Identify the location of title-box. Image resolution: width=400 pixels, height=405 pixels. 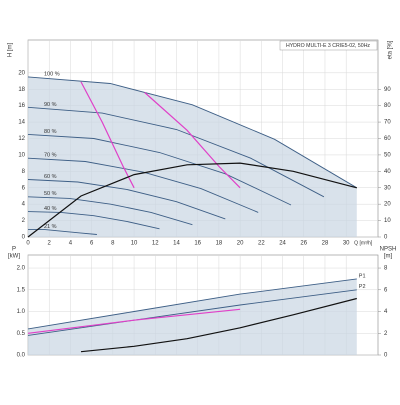
(328, 45).